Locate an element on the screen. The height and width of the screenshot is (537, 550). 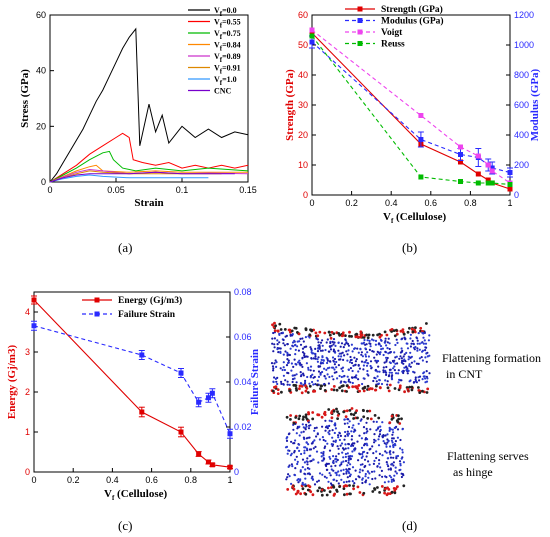
x-tick-label: 0 is located at coordinates (49, 190).